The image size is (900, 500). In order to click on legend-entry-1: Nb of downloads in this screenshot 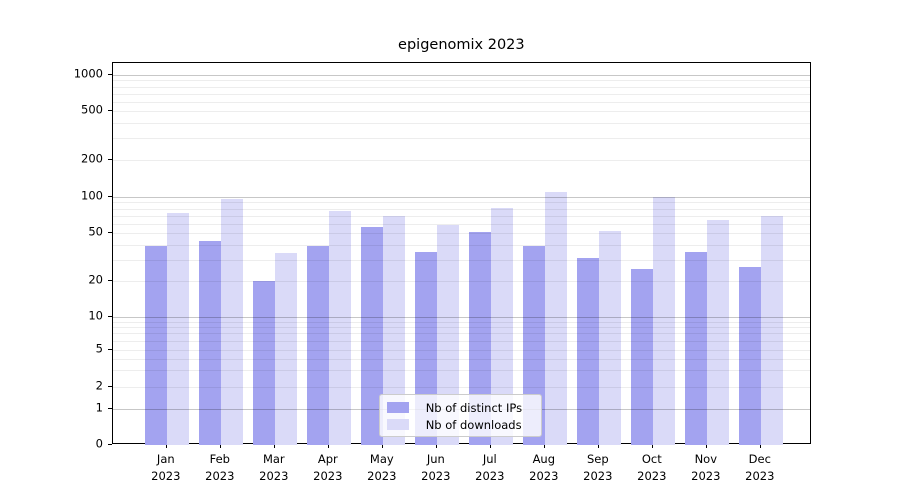, I will do `click(459, 424)`.